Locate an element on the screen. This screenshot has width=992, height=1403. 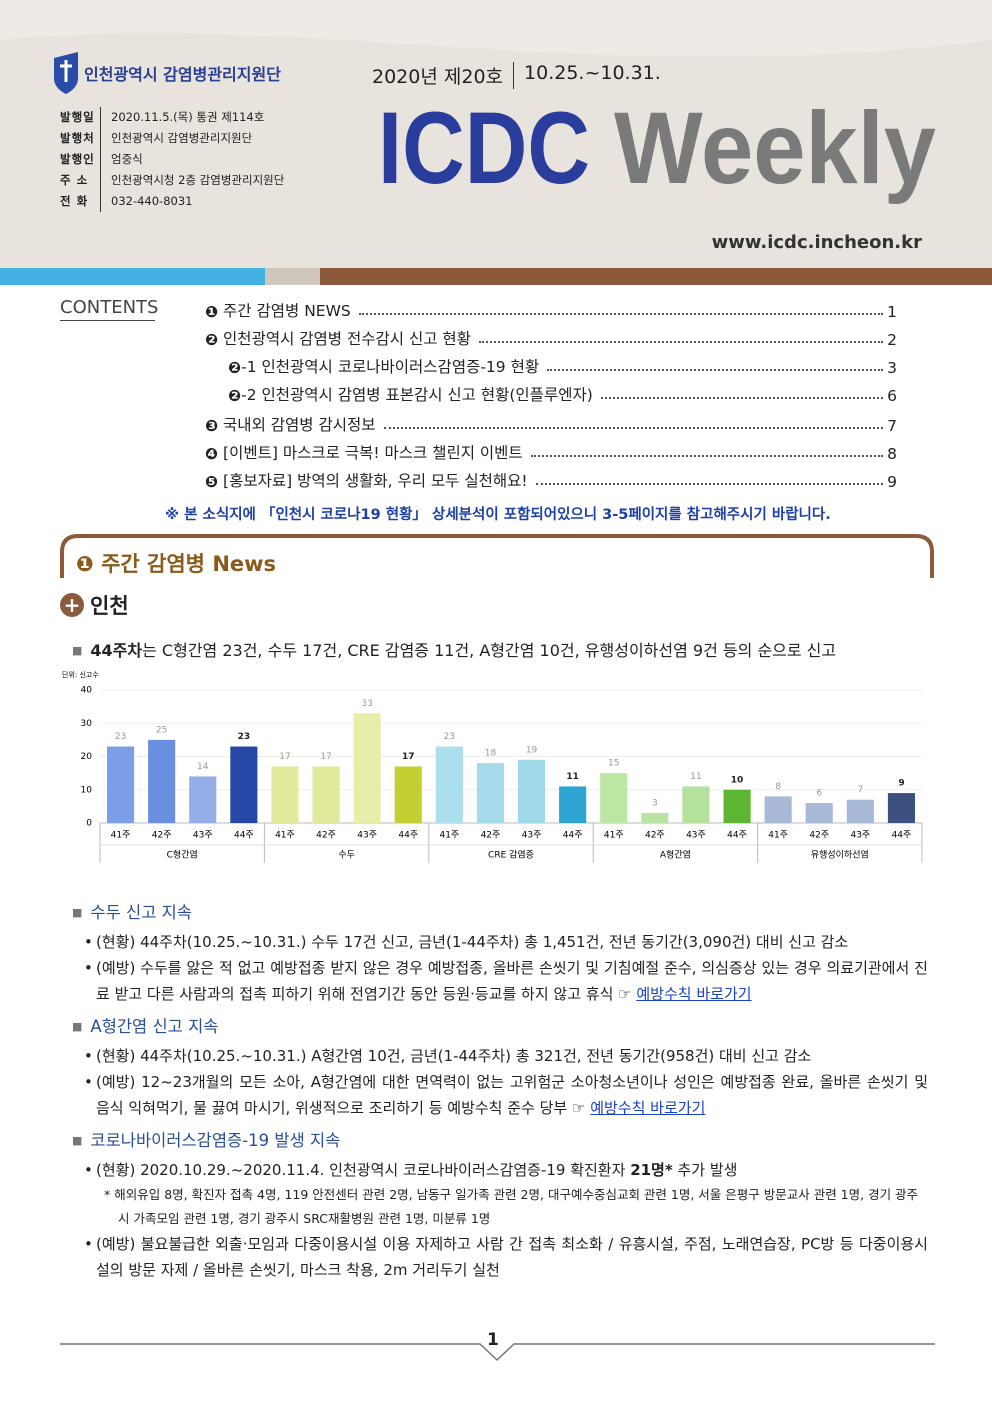
value-label: 23 is located at coordinates (449, 737).